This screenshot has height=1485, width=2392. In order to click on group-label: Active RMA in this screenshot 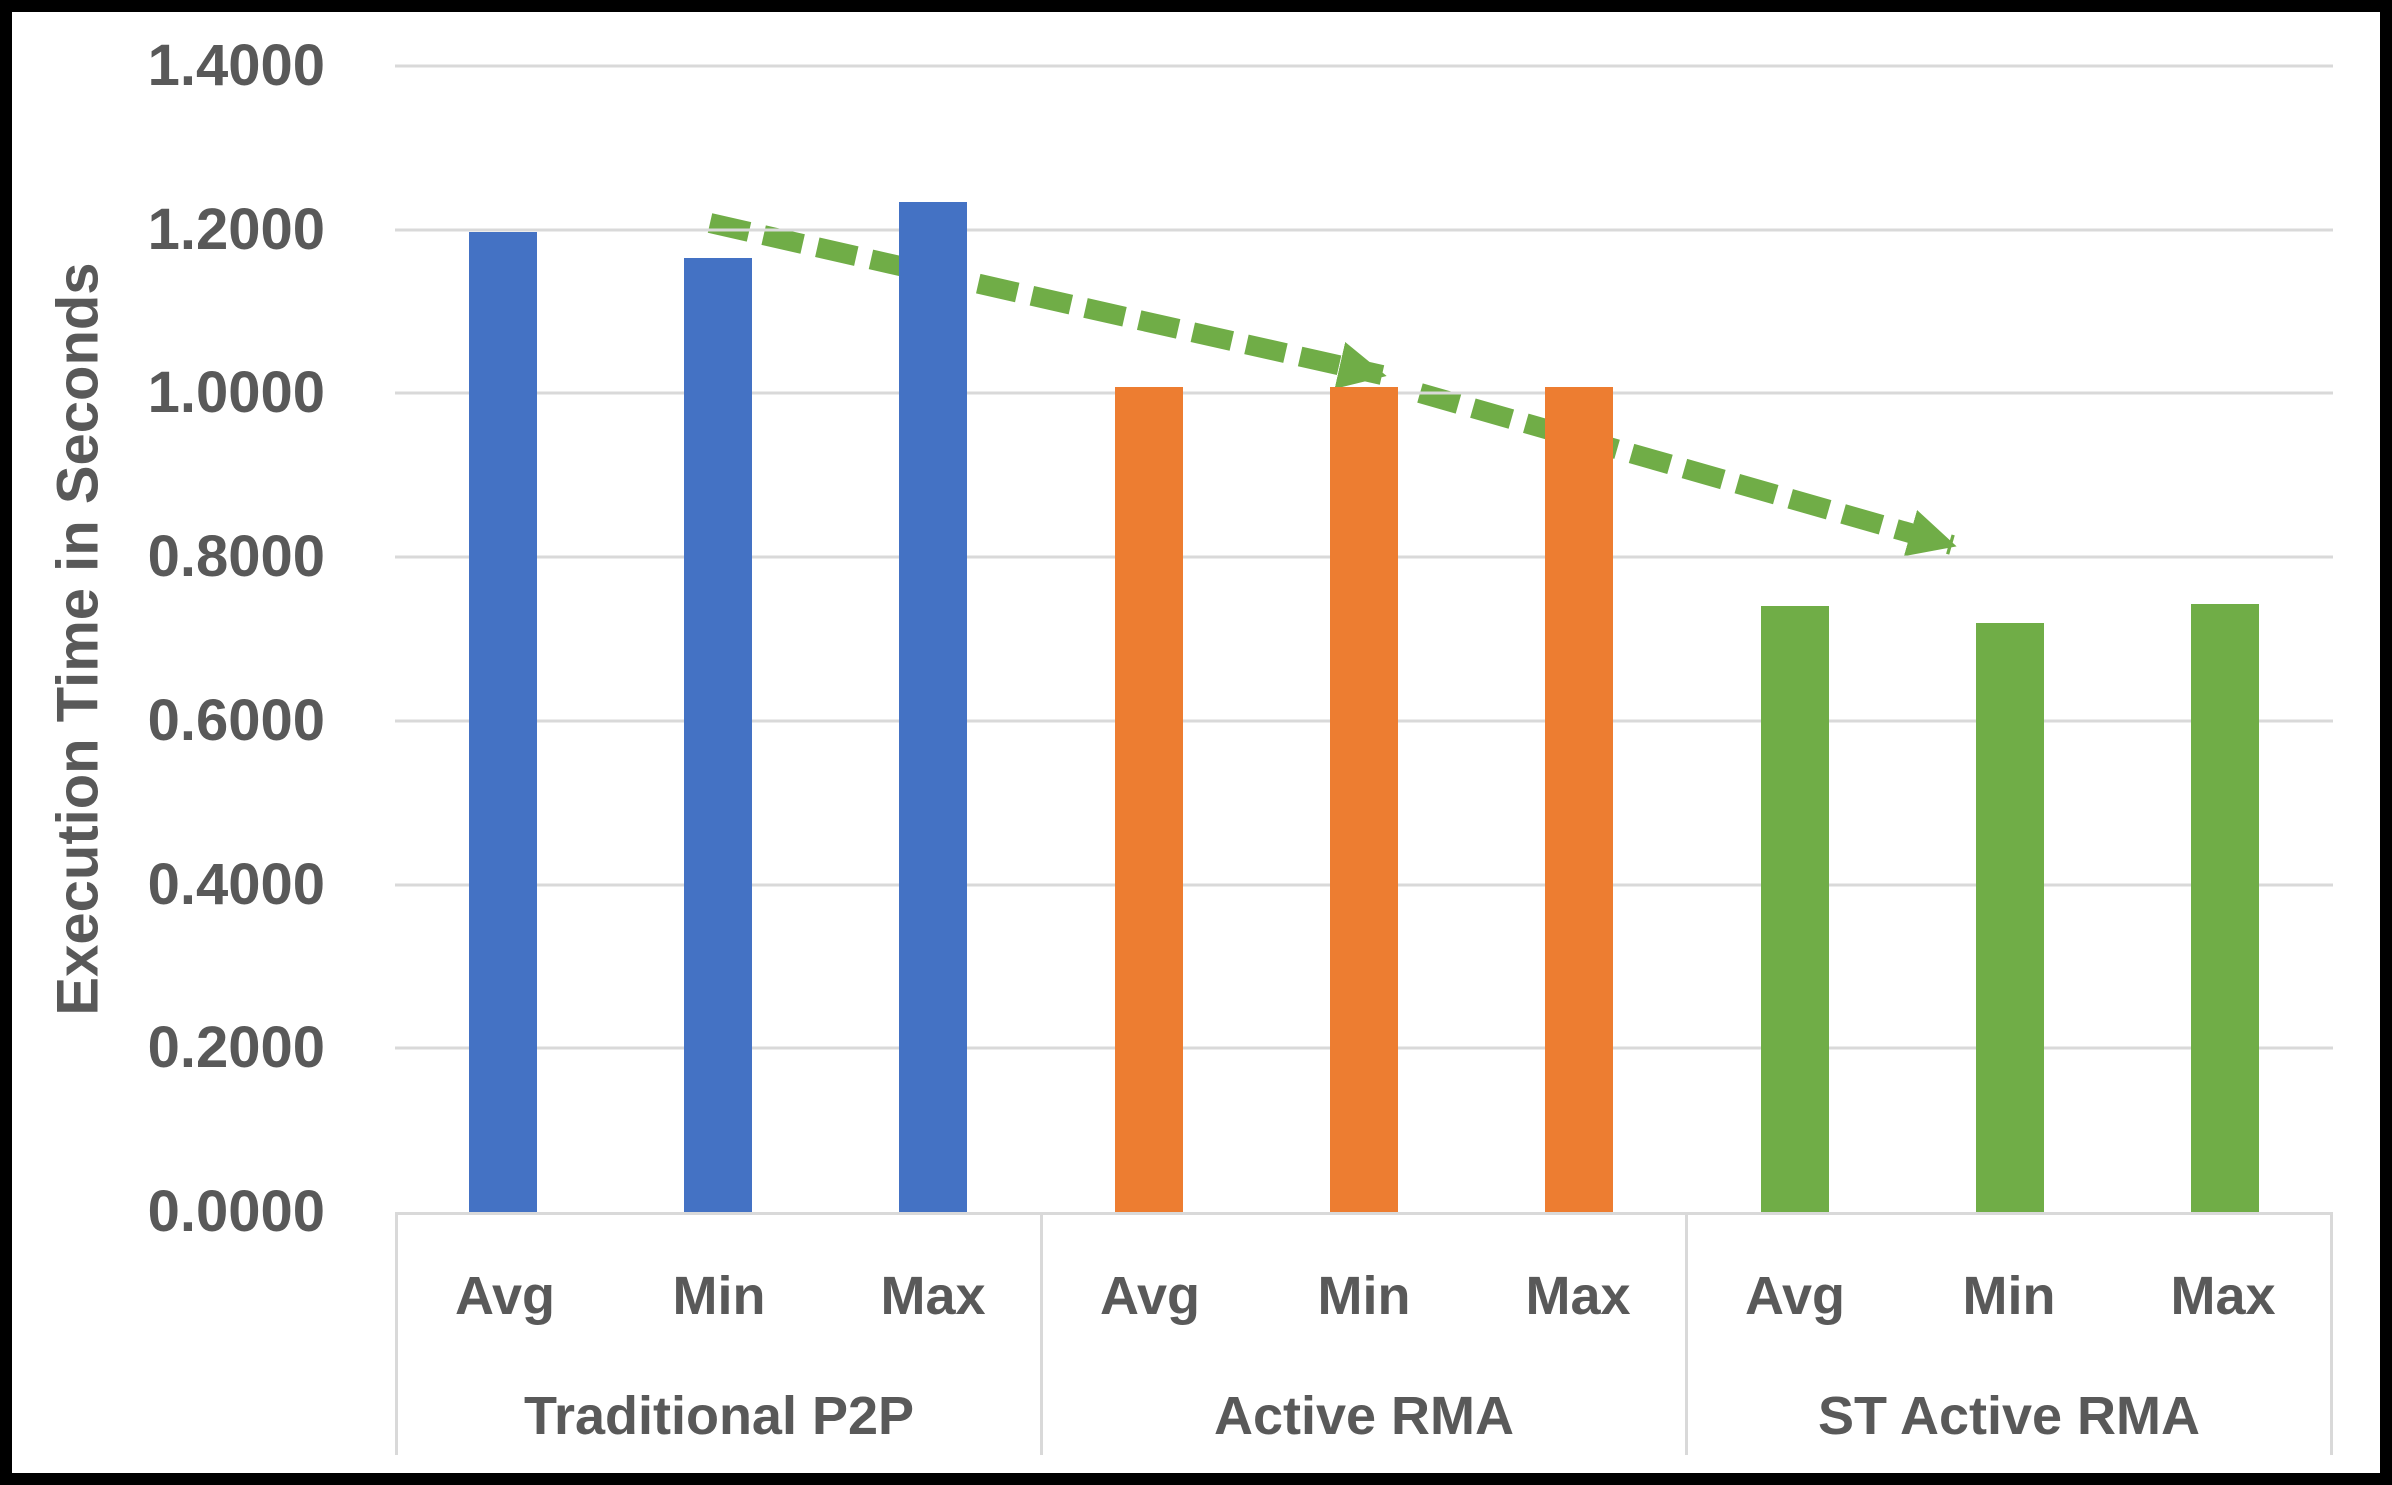, I will do `click(1364, 1416)`.